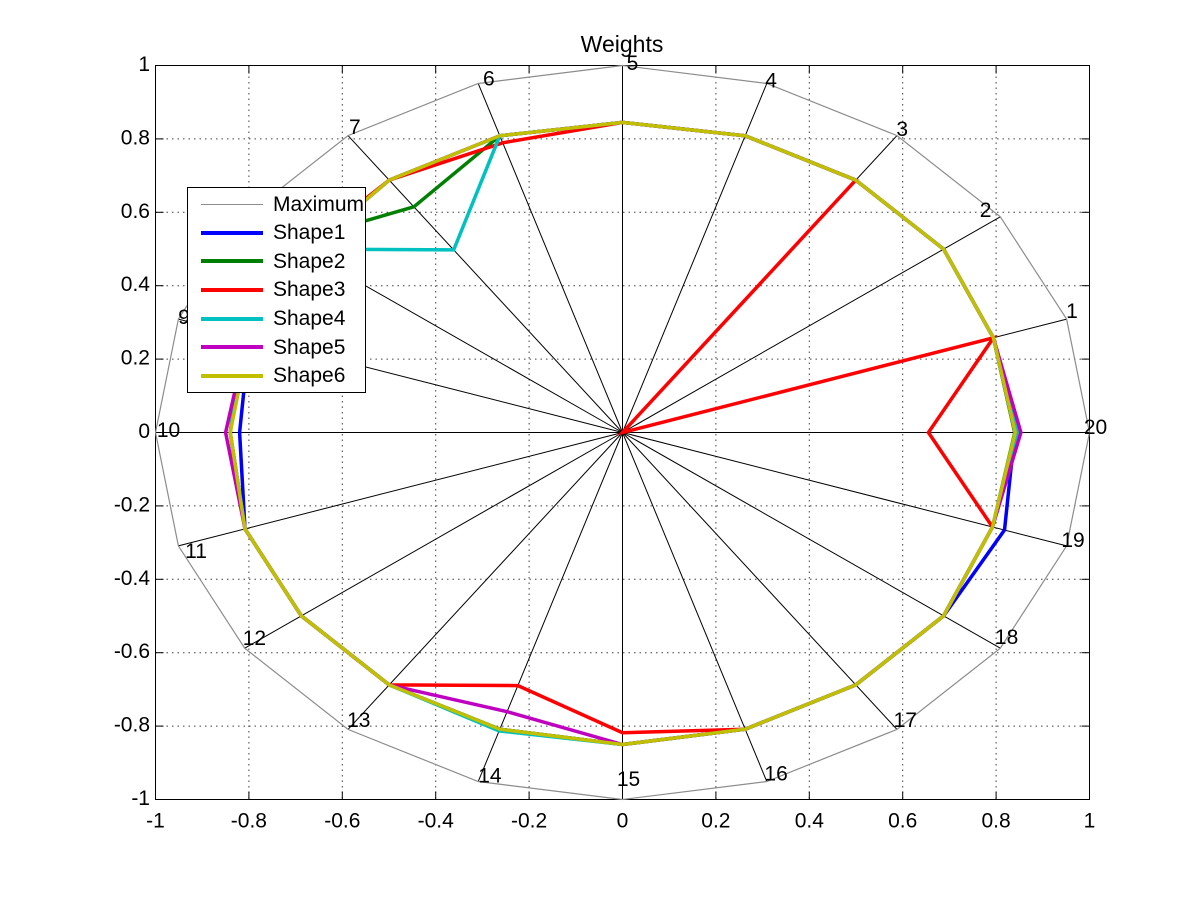  I want to click on x-tick-label: -0.8, so click(249, 821).